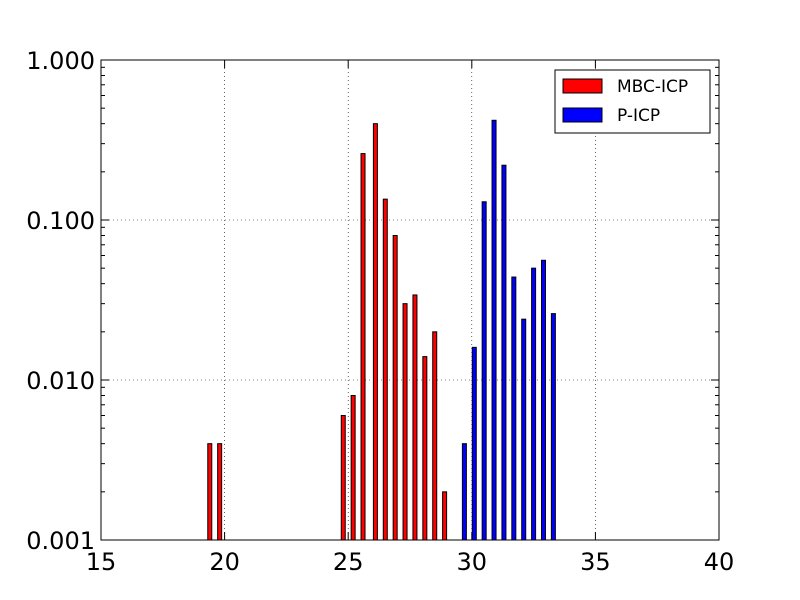 This screenshot has height=600, width=800. What do you see at coordinates (472, 562) in the screenshot?
I see `x-tick-label: 30` at bounding box center [472, 562].